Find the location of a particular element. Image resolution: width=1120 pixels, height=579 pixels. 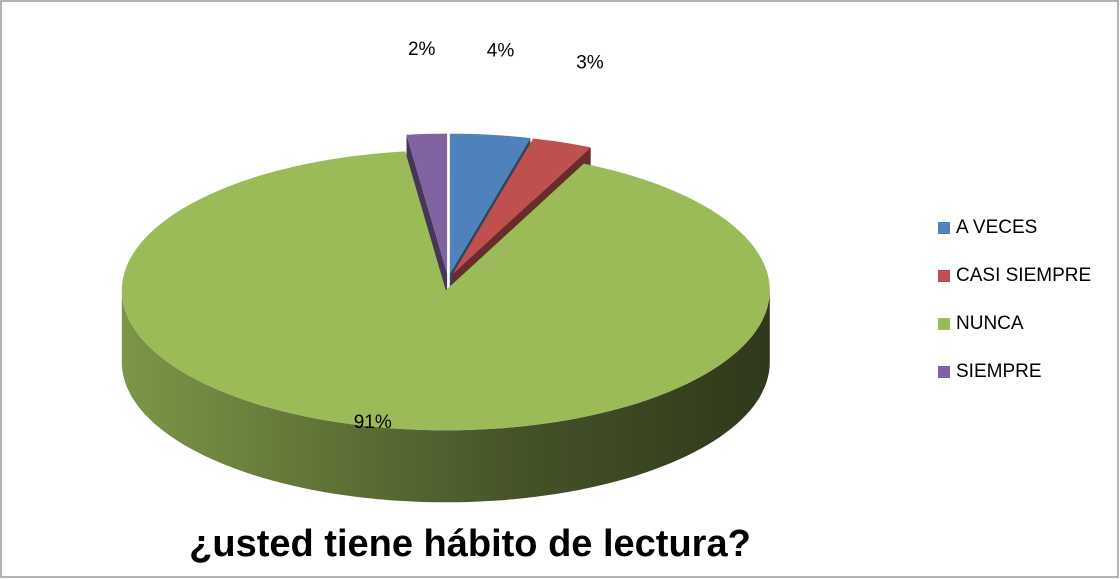

legend-label: A VECES is located at coordinates (996, 227).